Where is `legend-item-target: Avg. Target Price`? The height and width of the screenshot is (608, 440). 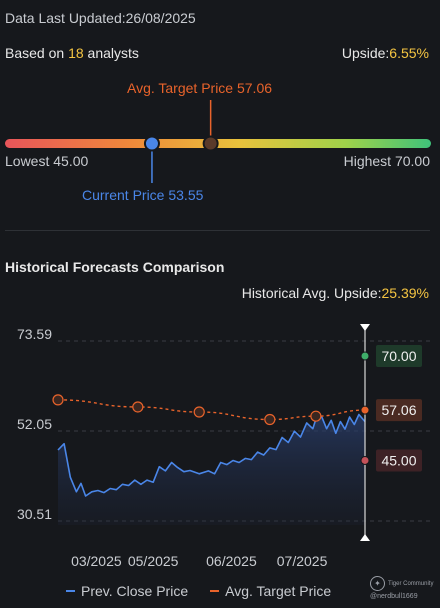 legend-item-target: Avg. Target Price is located at coordinates (270, 591).